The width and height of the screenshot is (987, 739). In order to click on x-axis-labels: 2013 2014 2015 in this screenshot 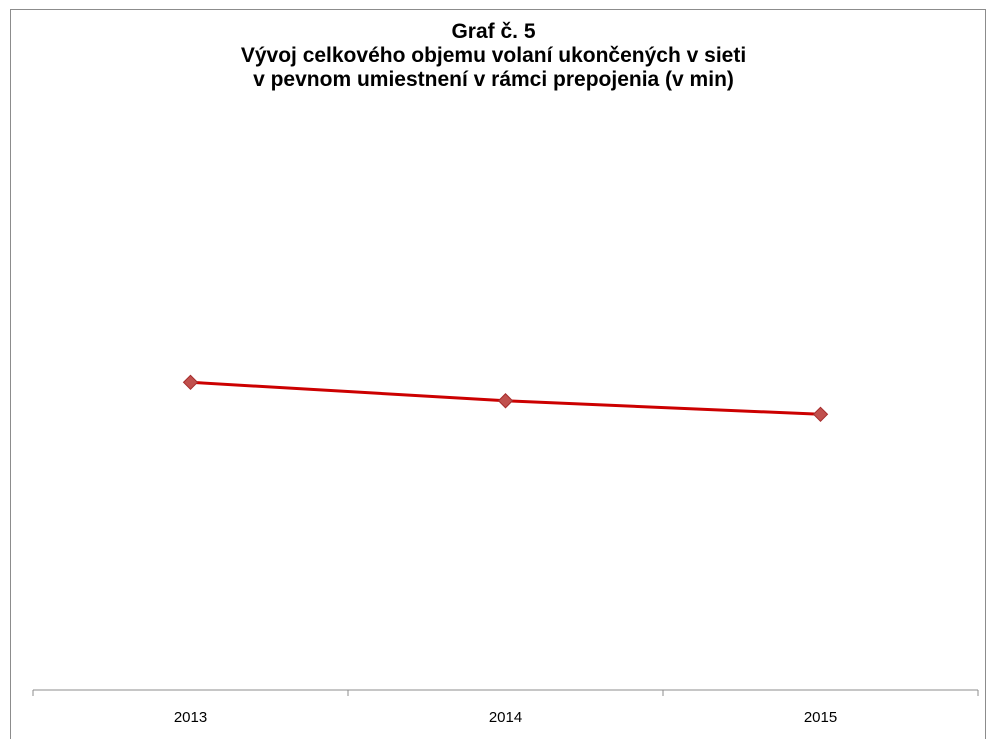, I will do `click(505, 717)`.